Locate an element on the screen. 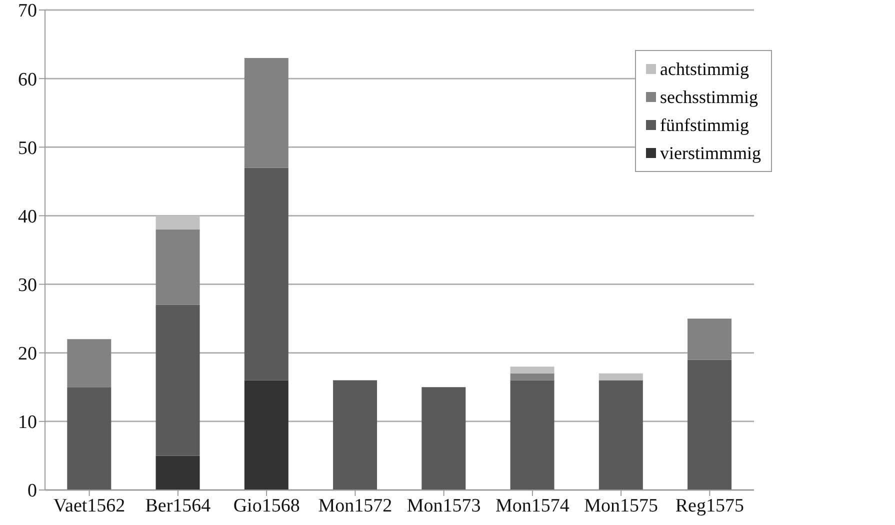 The height and width of the screenshot is (525, 895). y-tick-label: 30 is located at coordinates (27, 285).